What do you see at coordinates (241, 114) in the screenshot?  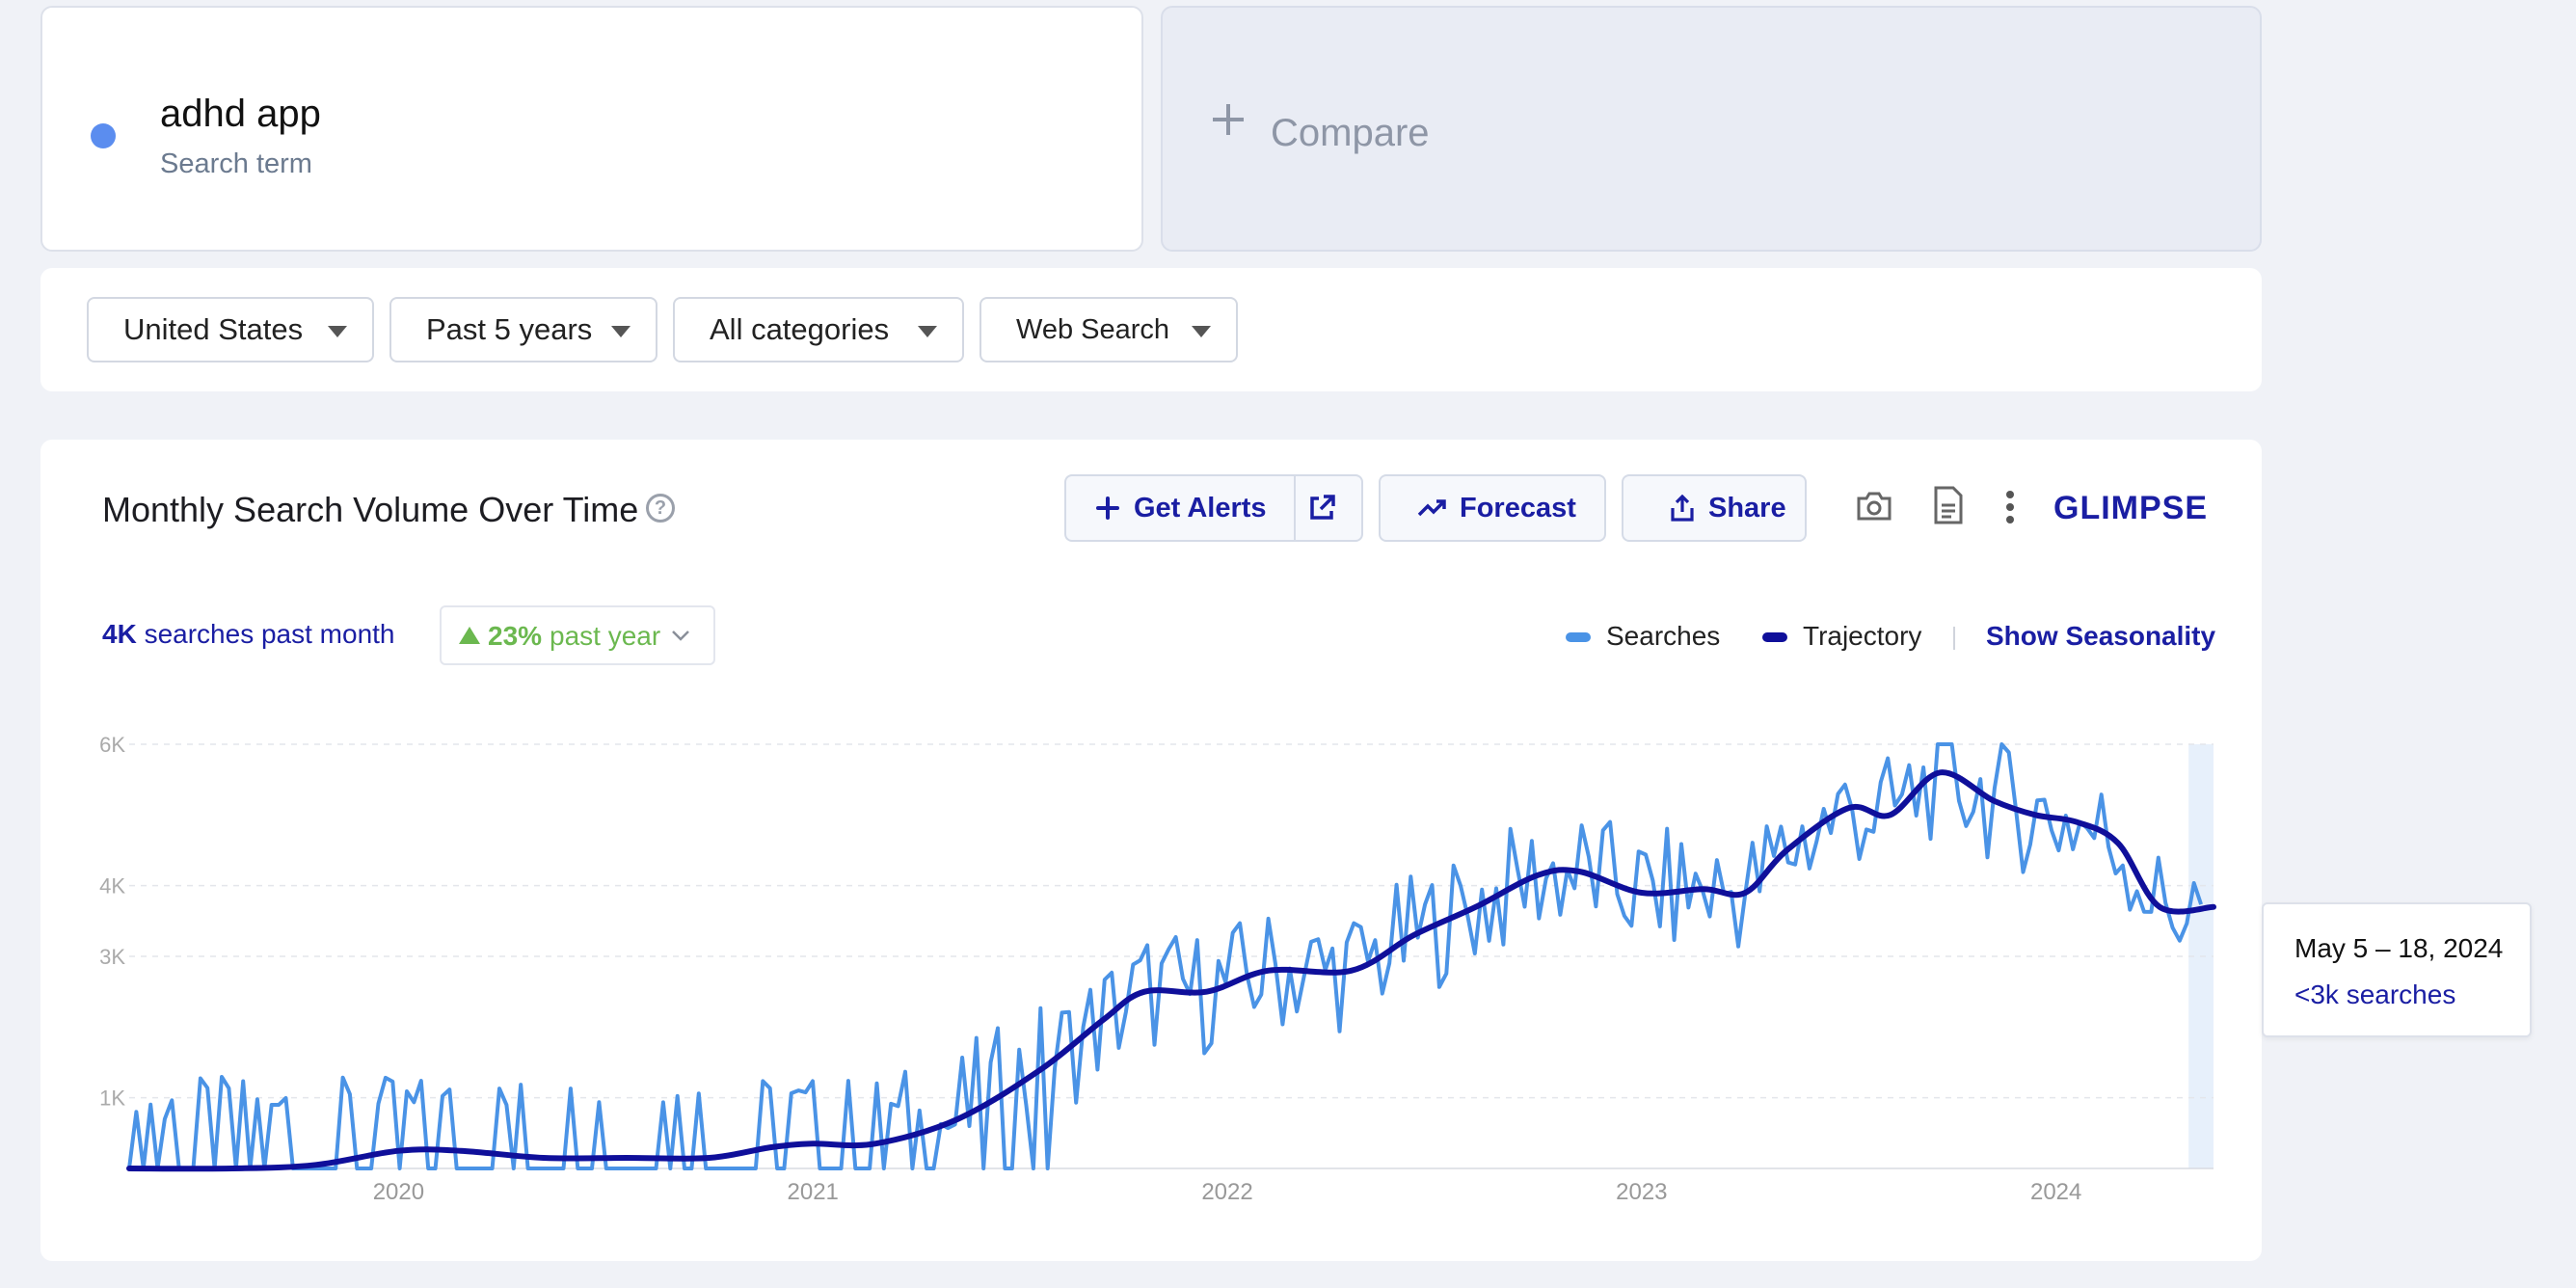 I see `search-term-title: adhd app` at bounding box center [241, 114].